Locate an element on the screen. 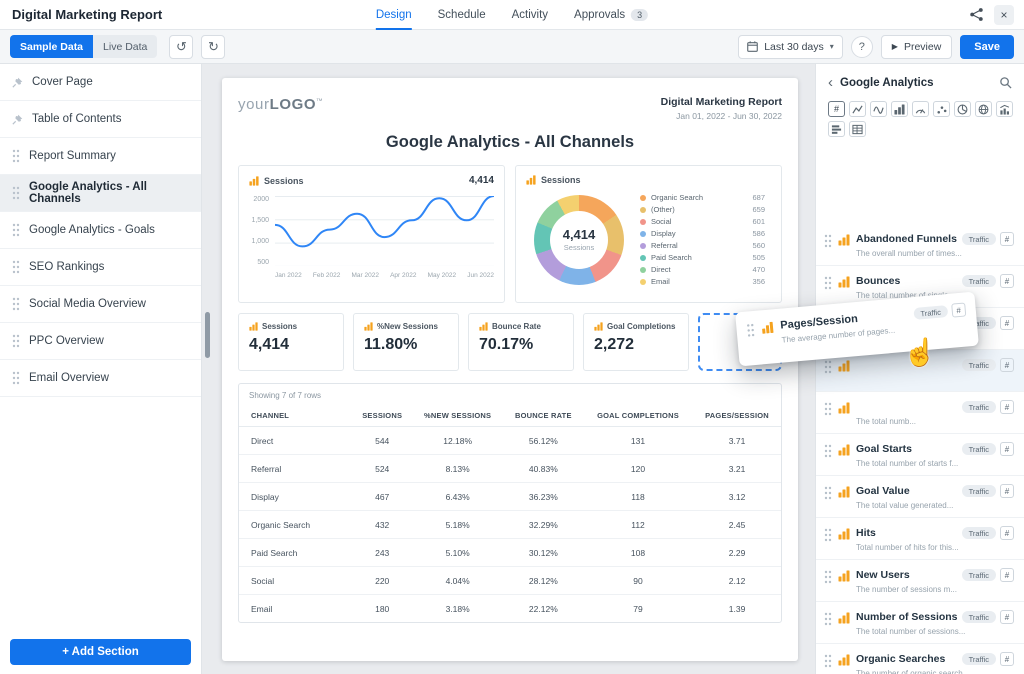 The height and width of the screenshot is (674, 1024). live-data-button: Live Data is located at coordinates (125, 46).